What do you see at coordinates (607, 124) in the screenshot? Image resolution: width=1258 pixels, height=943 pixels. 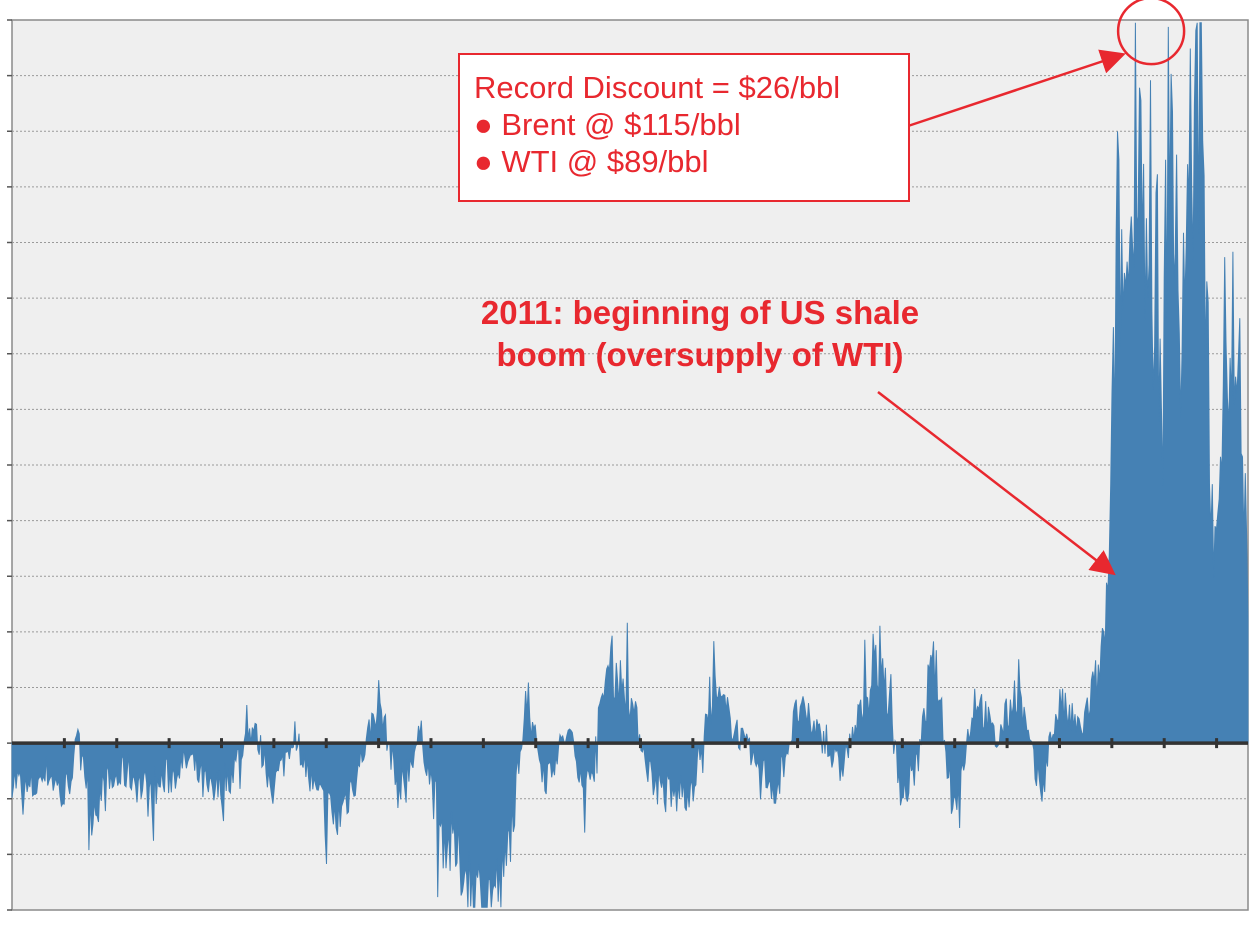 I see `annotation-record-line-2: ● Brent @ $115/bbl` at bounding box center [607, 124].